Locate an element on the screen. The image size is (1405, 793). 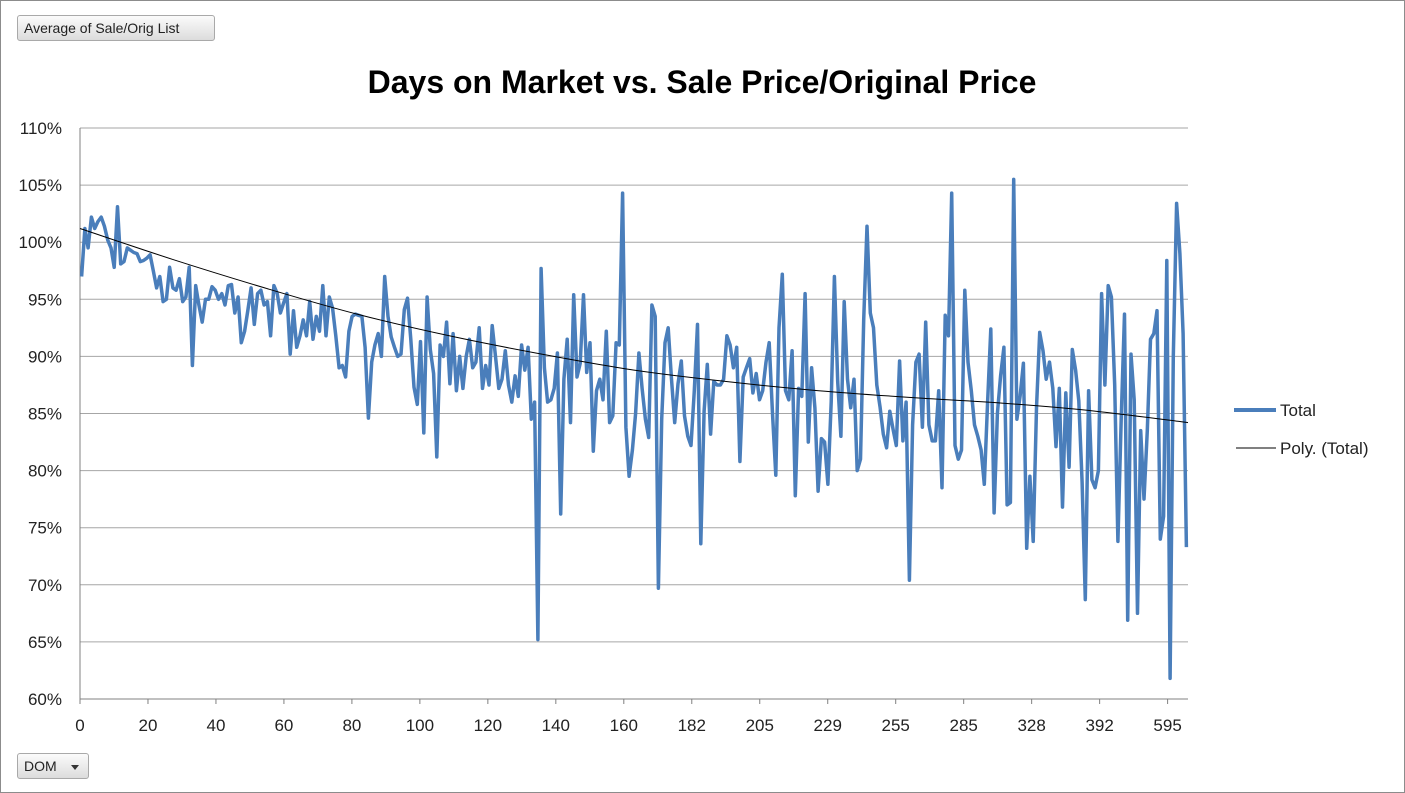
y-tick-label: 75% is located at coordinates (45, 528).